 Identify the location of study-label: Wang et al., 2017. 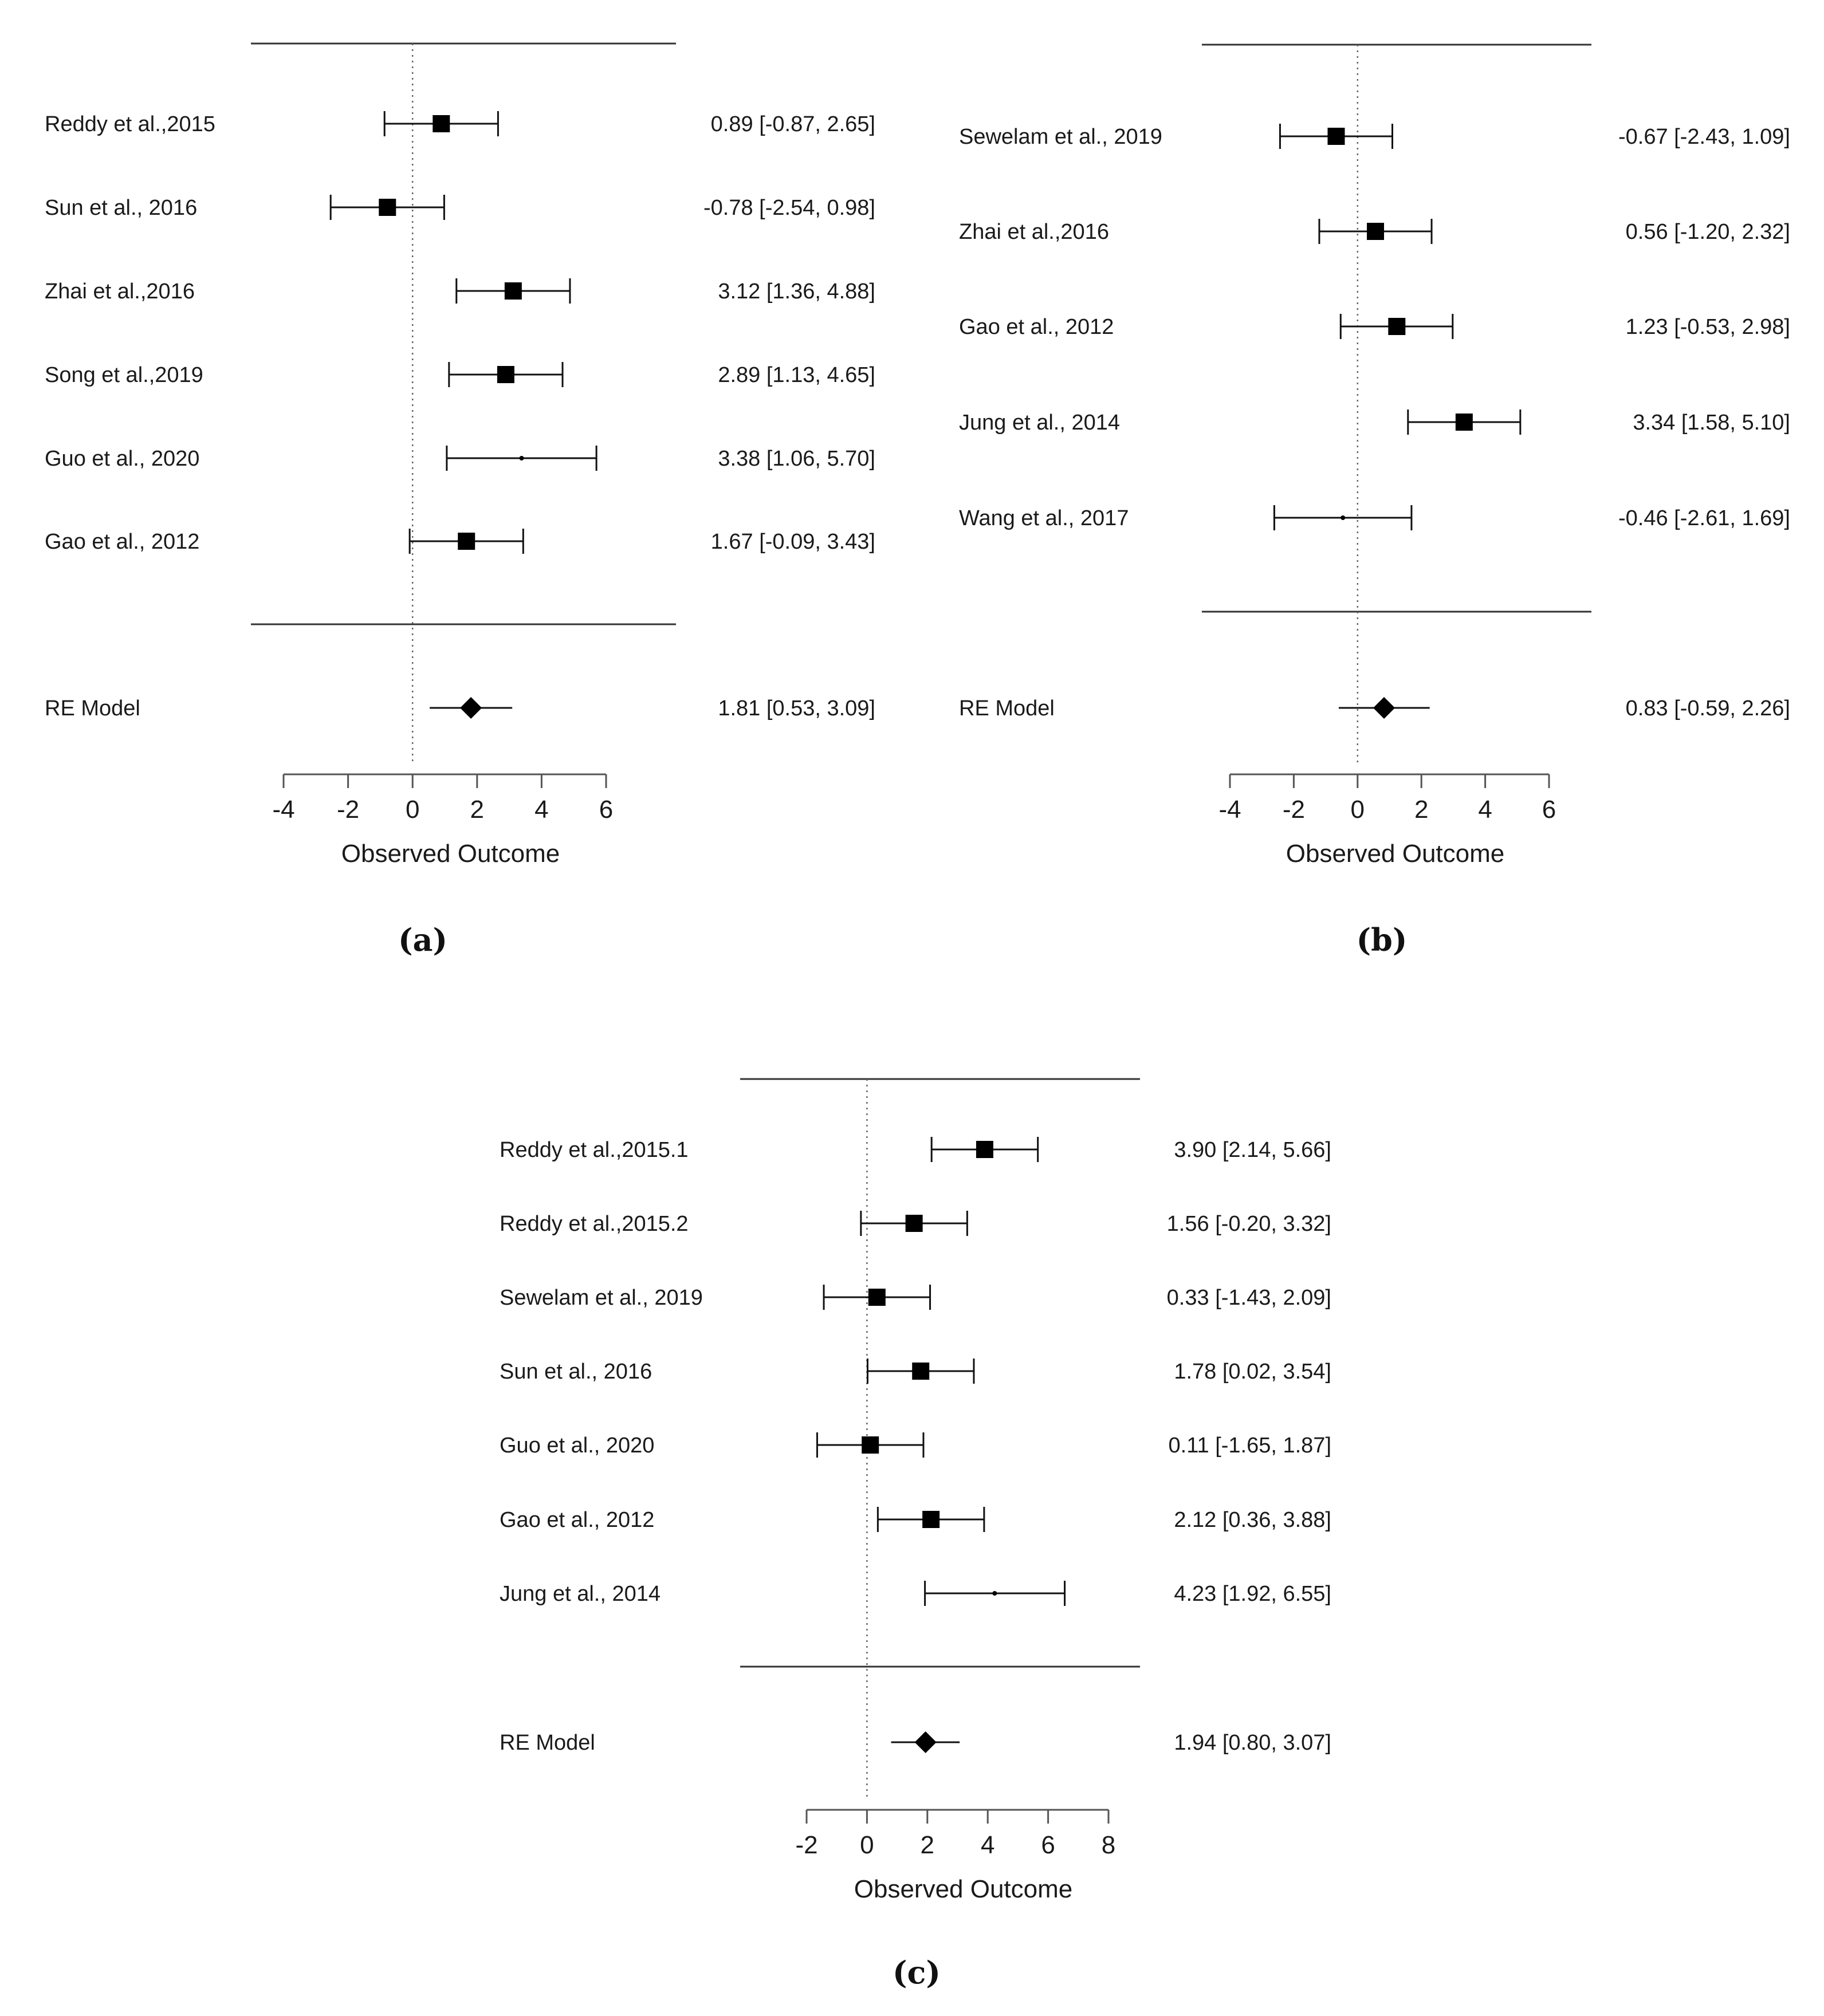
(1044, 518).